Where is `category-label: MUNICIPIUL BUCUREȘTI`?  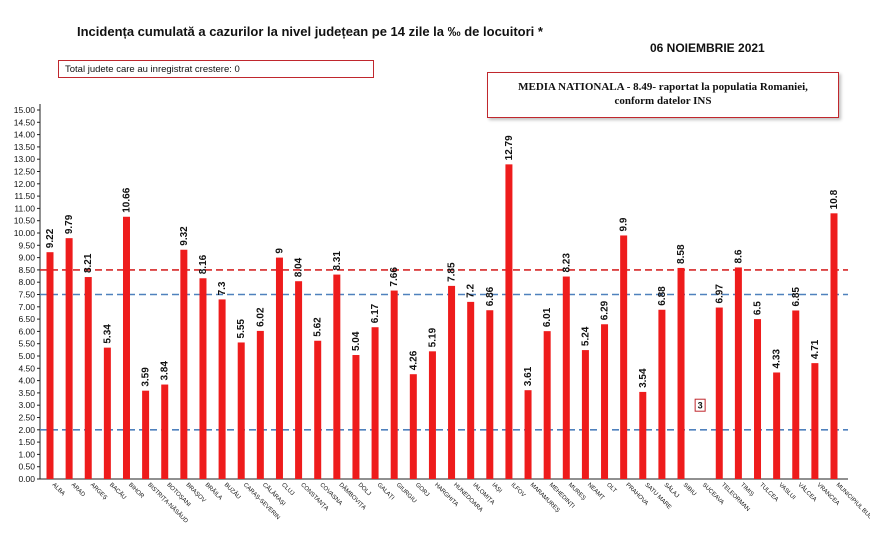
category-label: MUNICIPIUL BUCUREȘTI is located at coordinates (852, 509).